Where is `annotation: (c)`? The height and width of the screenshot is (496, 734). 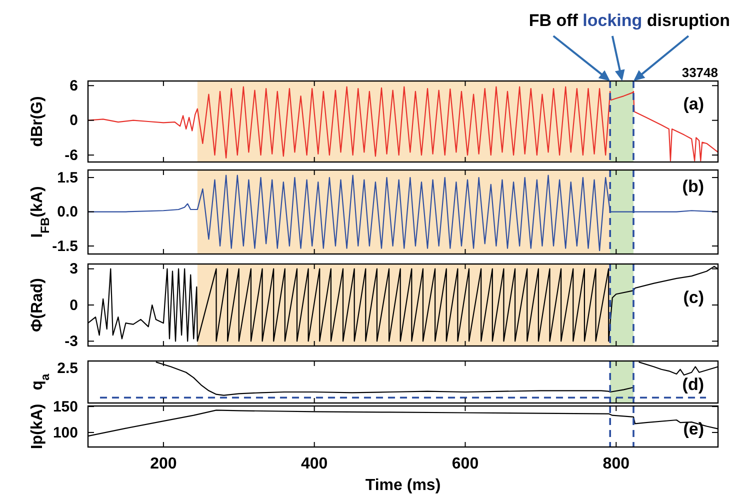
annotation: (c) is located at coordinates (693, 297).